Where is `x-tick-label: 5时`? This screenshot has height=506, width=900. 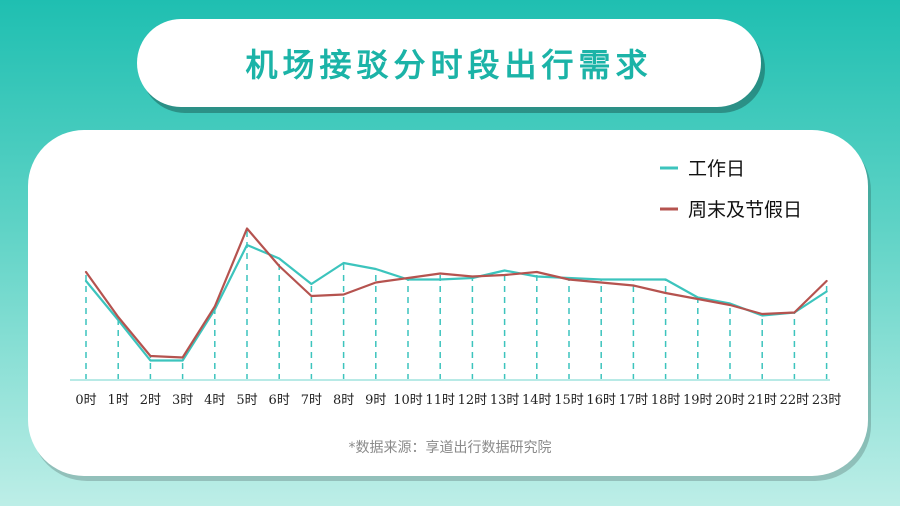
x-tick-label: 5时 is located at coordinates (246, 400).